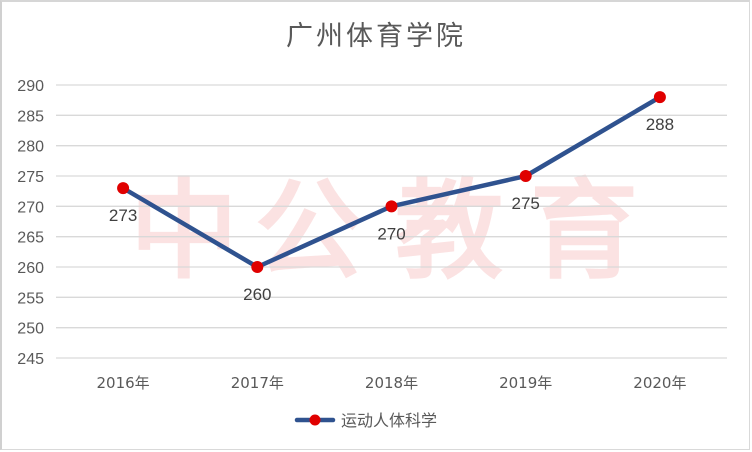 This screenshot has width=752, height=452. I want to click on x-tick-label: 2018年, so click(391, 383).